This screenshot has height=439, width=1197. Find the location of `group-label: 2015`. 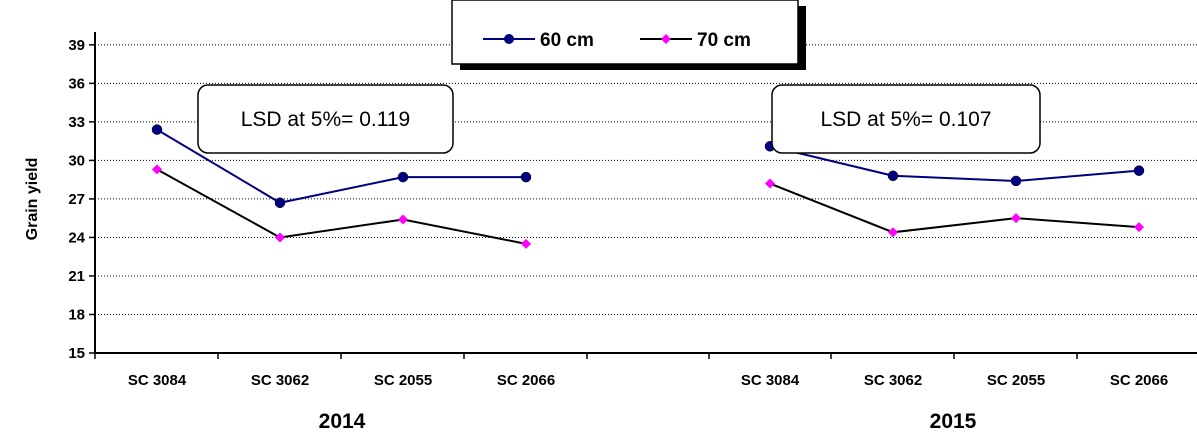

group-label: 2015 is located at coordinates (953, 421).